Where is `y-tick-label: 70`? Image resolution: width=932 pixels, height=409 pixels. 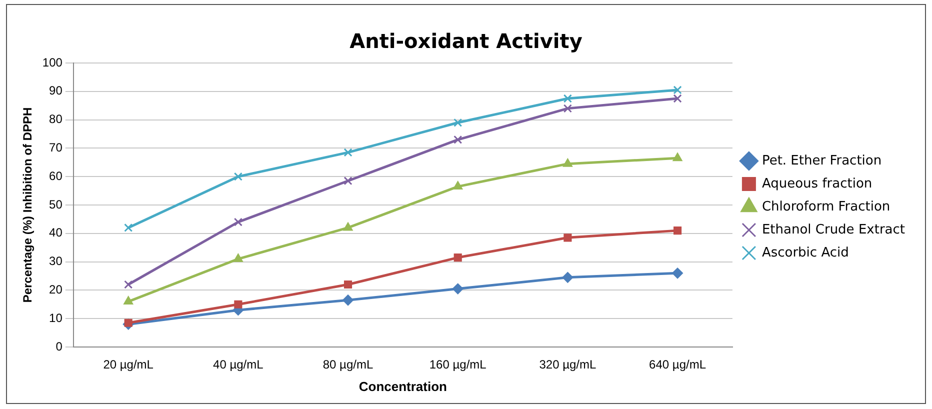
y-tick-label: 70 is located at coordinates (56, 147).